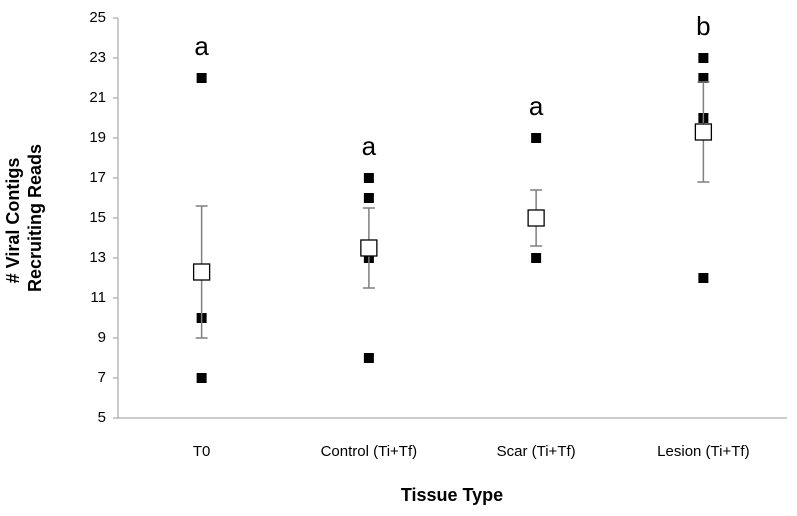  What do you see at coordinates (97, 57) in the screenshot?
I see `y-tick-label: 23` at bounding box center [97, 57].